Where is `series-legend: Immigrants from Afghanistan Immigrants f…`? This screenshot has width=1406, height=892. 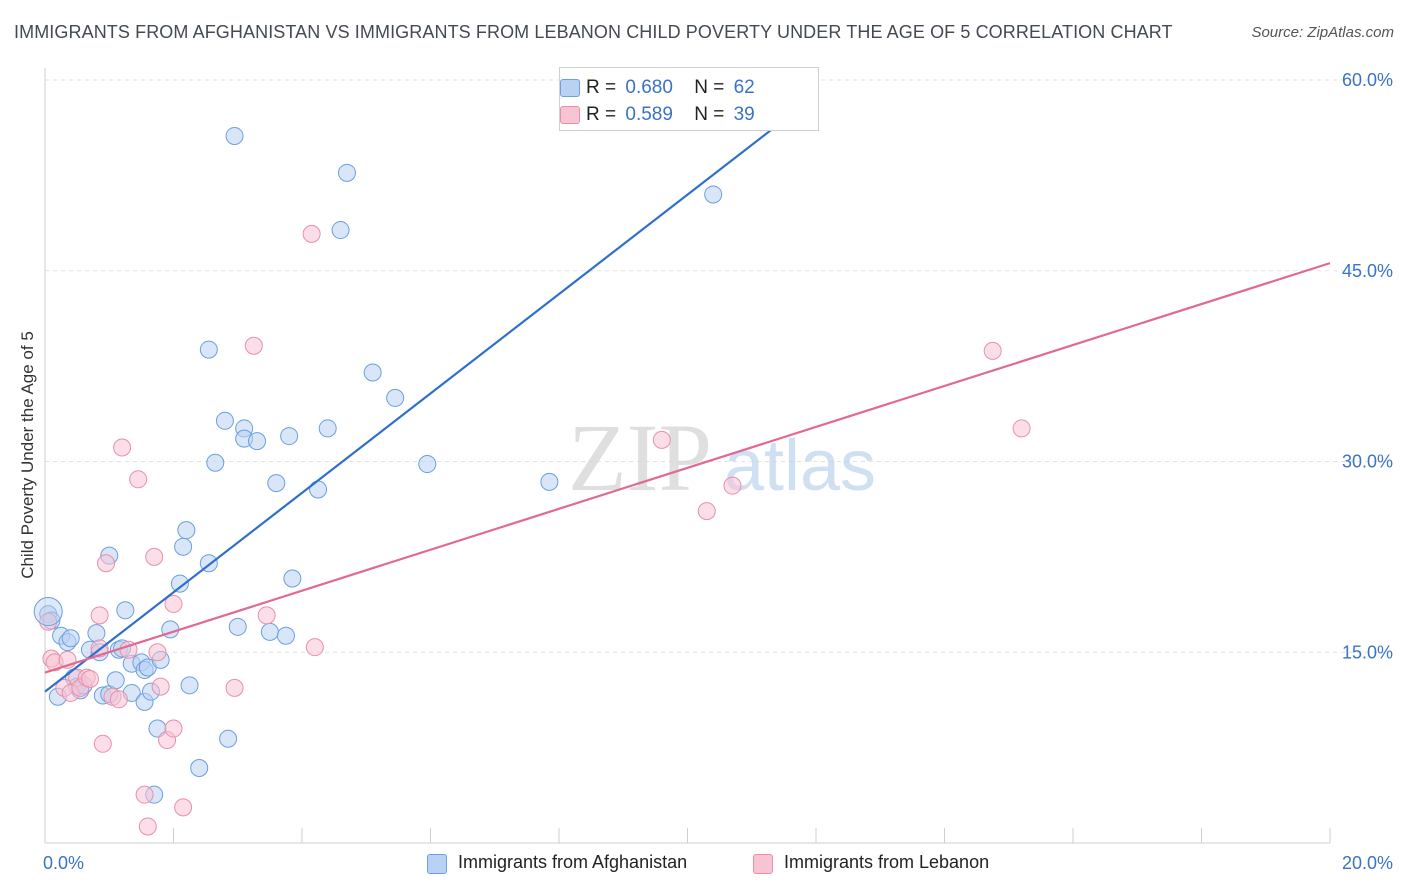 series-legend: Immigrants from Afghanistan Immigrants f… is located at coordinates (703, 864).